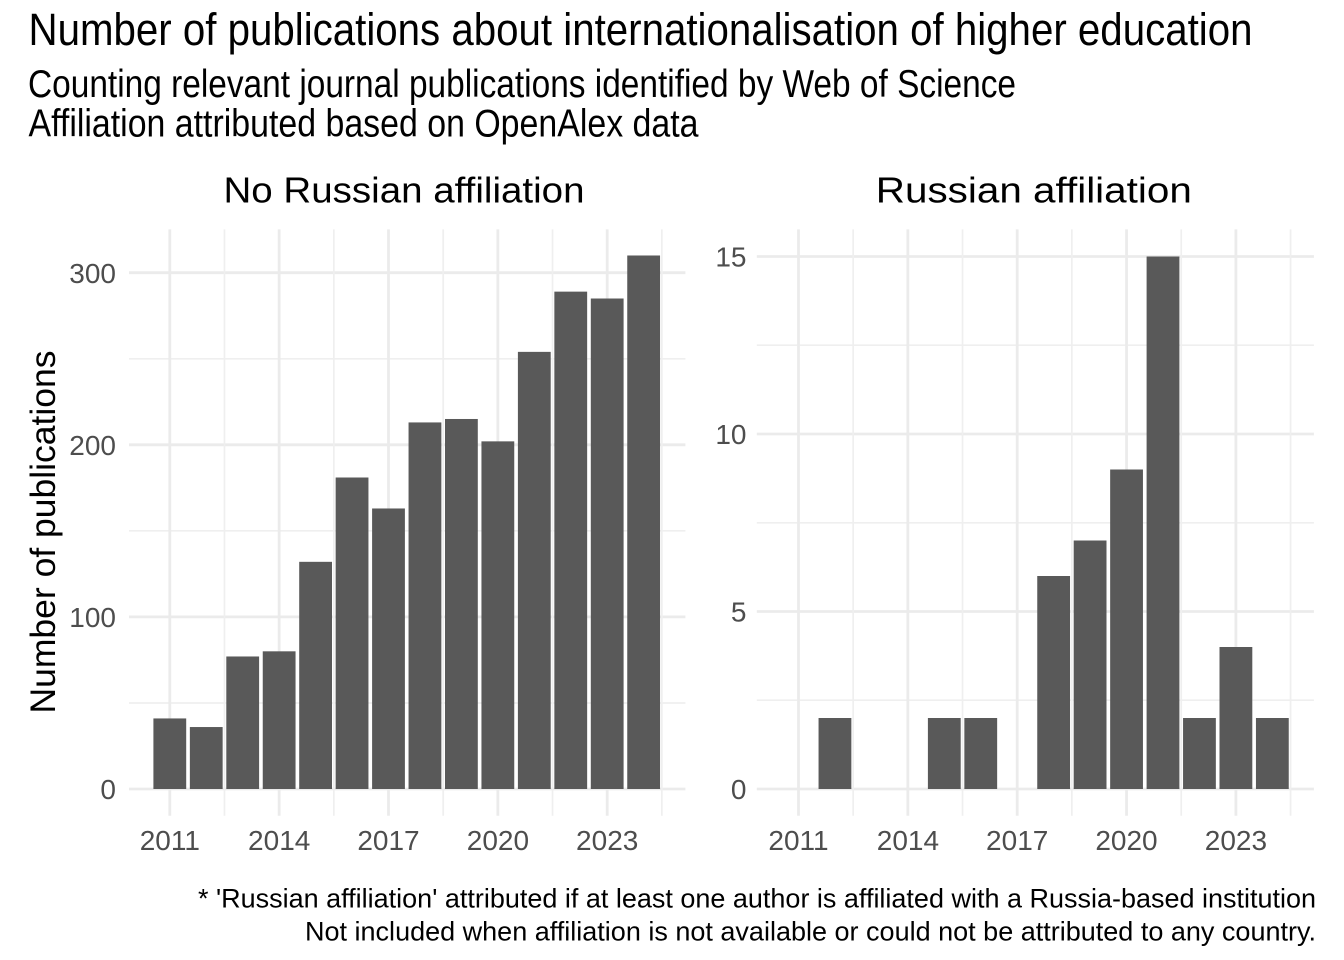  What do you see at coordinates (43, 532) in the screenshot?
I see `svg-text: Number of publications` at bounding box center [43, 532].